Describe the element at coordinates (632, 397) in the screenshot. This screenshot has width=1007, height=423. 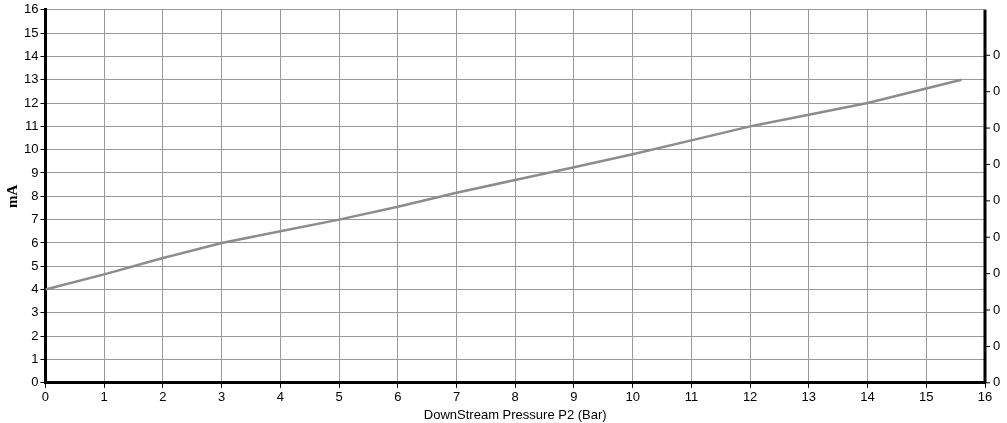
I see `x-tick-label: 10` at that location.